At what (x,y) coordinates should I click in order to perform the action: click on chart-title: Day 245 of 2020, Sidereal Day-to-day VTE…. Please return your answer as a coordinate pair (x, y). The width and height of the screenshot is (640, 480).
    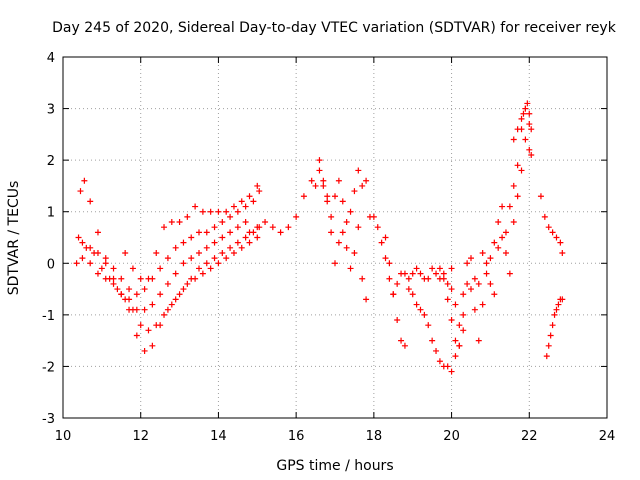
    Looking at the image, I should click on (334, 28).